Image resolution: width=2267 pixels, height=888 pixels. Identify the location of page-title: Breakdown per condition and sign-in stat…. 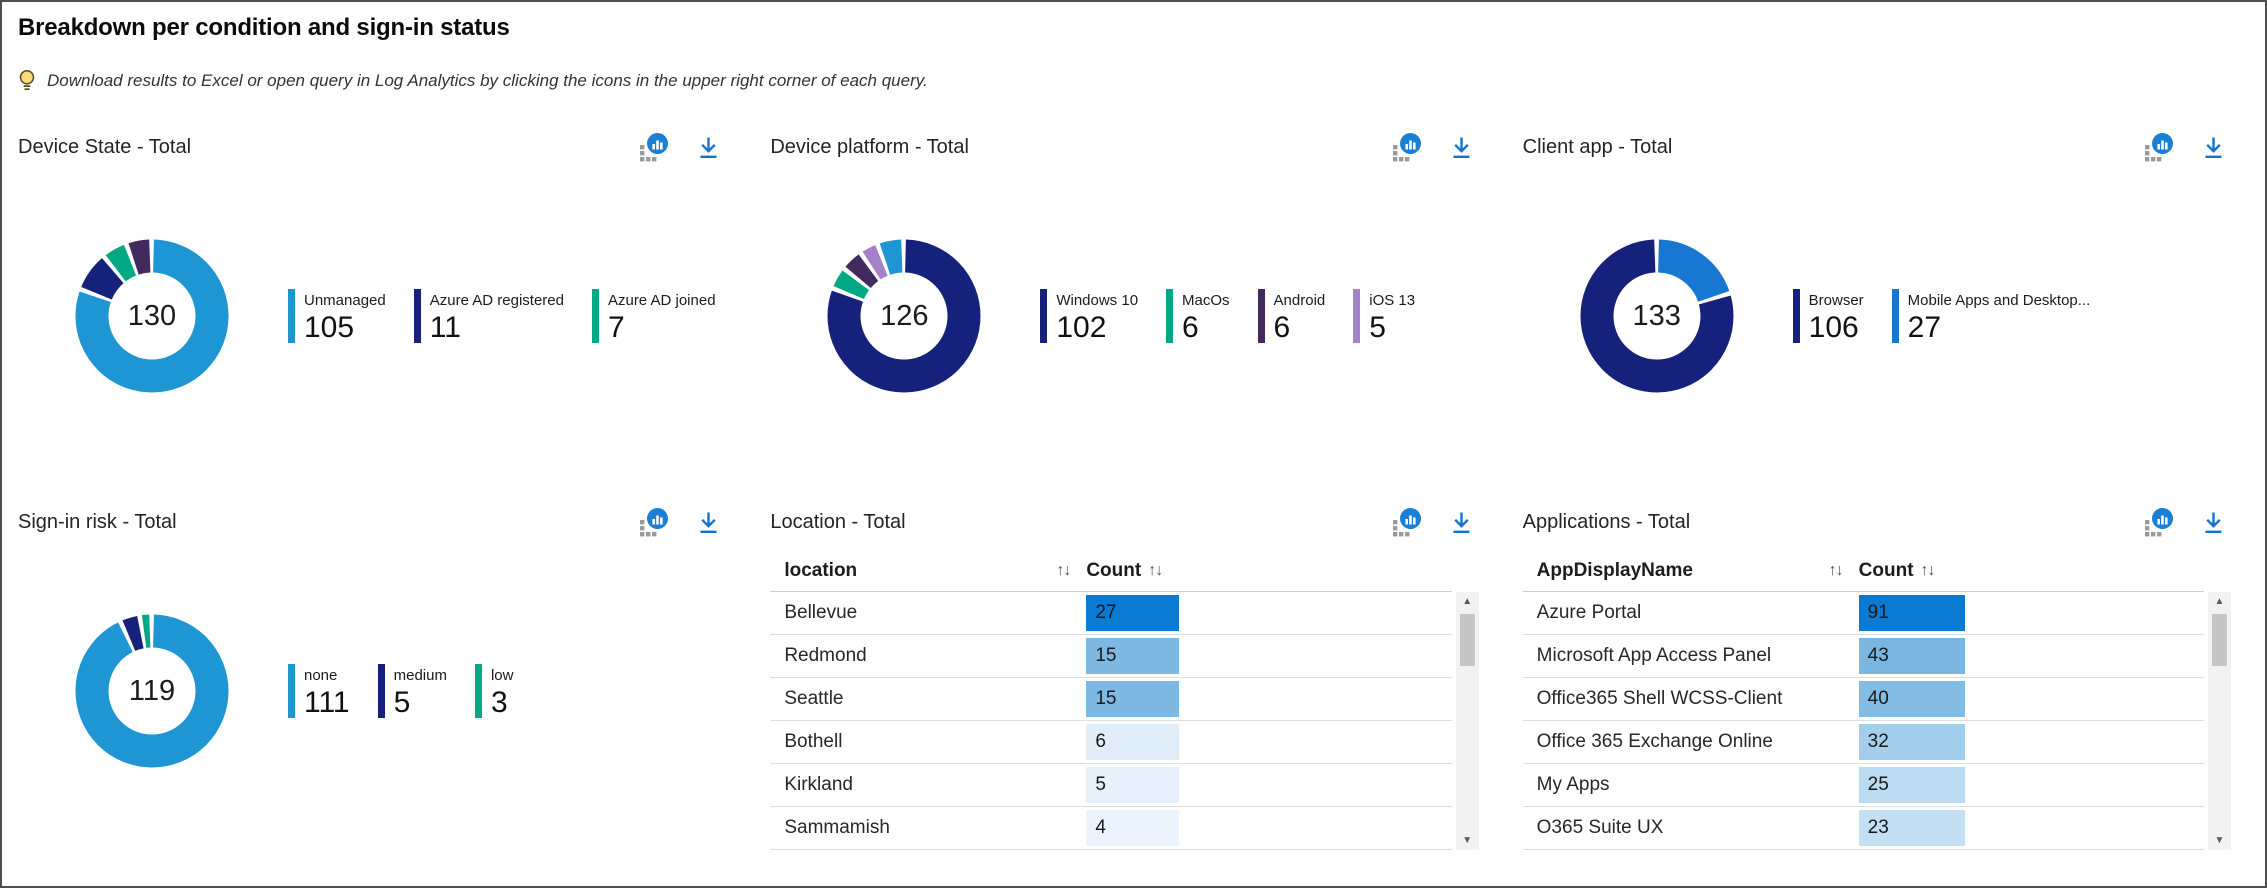
(264, 27).